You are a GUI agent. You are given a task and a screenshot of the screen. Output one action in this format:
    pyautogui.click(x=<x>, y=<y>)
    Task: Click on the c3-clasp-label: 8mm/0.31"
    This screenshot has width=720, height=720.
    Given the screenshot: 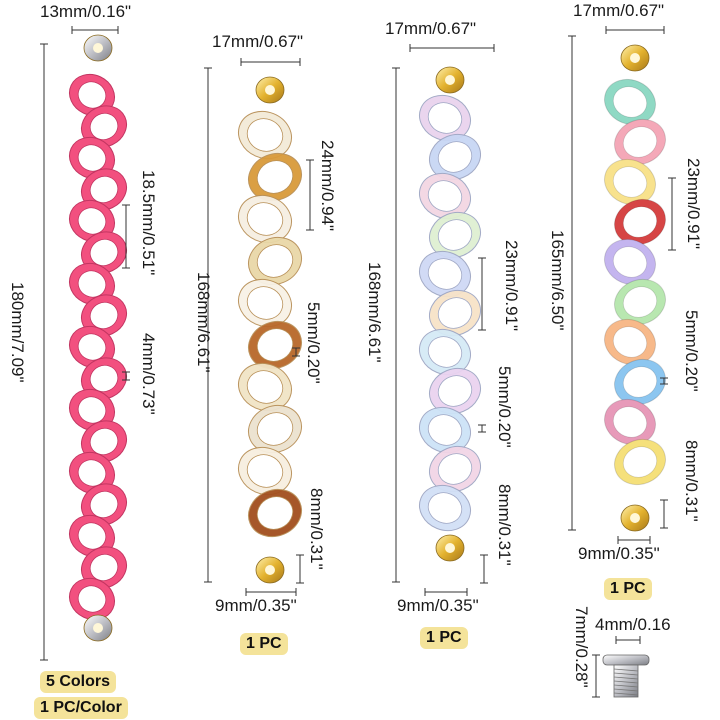 What is the action you would take?
    pyautogui.click(x=504, y=525)
    